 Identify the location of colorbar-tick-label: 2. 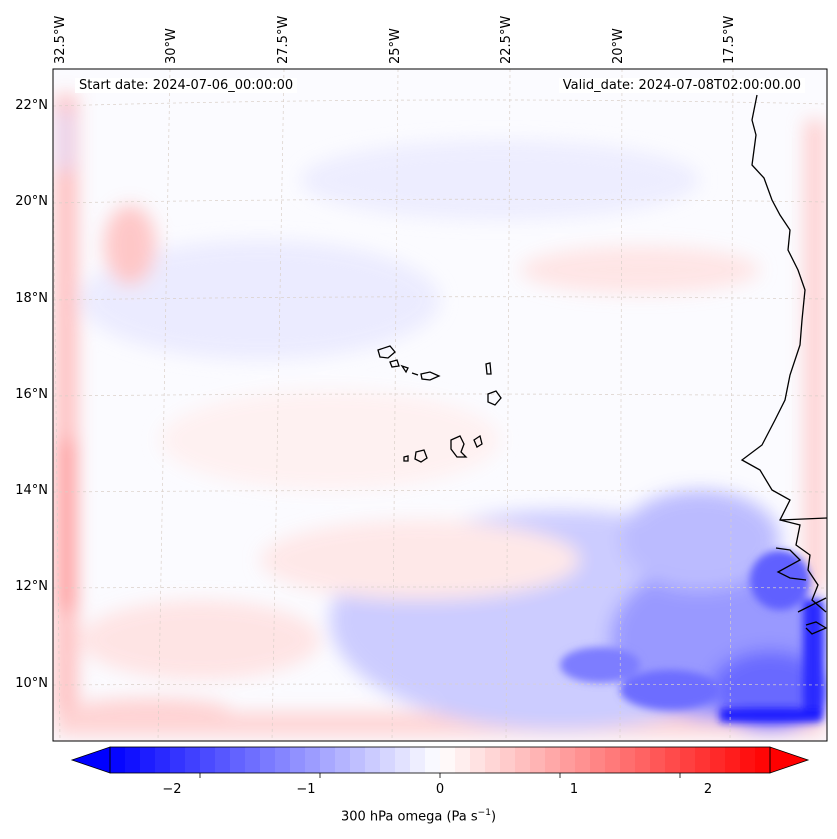
(708, 789).